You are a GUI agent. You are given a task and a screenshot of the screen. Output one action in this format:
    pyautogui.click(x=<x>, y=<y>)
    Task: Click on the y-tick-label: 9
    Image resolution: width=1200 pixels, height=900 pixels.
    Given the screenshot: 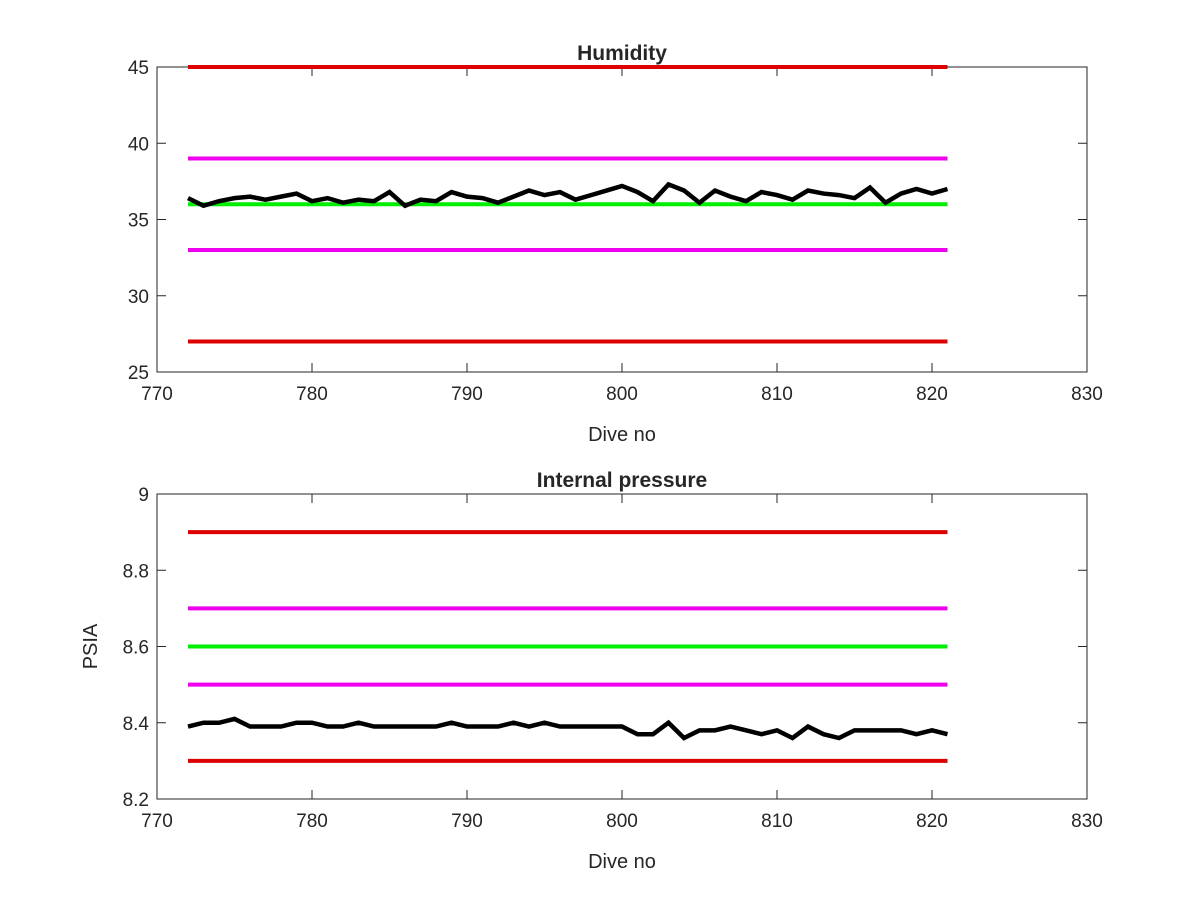 What is the action you would take?
    pyautogui.click(x=143, y=495)
    